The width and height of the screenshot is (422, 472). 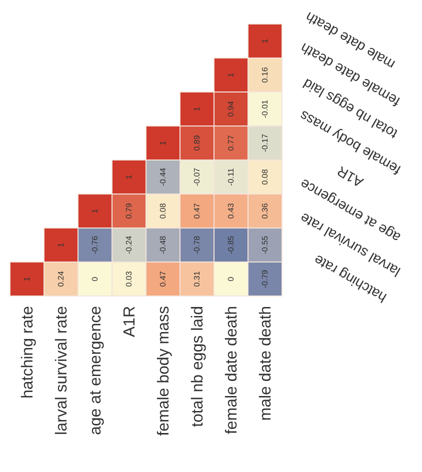 I want to click on data-label: 0.03, so click(x=129, y=278).